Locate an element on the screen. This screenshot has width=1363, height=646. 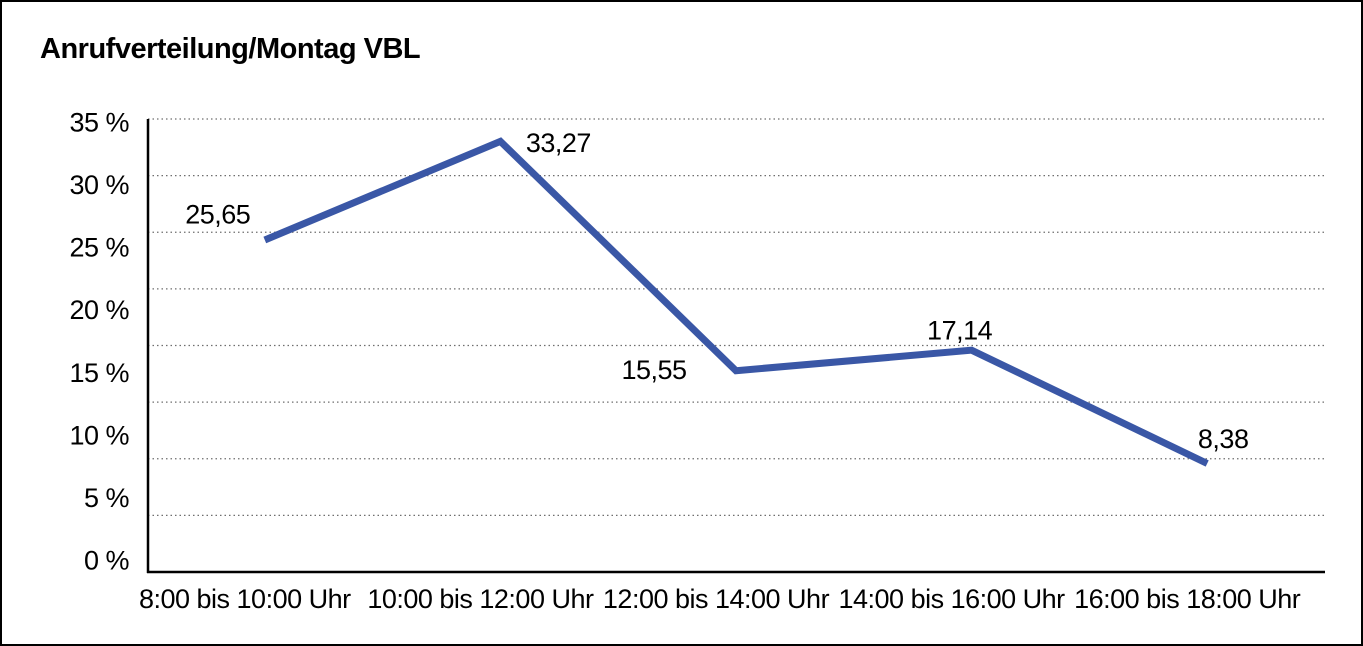
y-axis-tick-label: 25 % is located at coordinates (99, 248).